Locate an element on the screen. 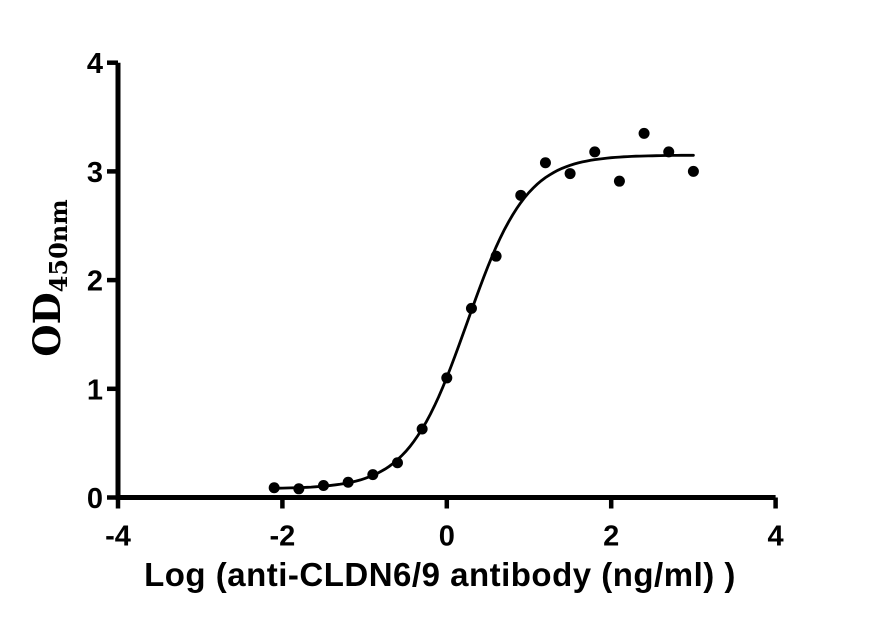 The width and height of the screenshot is (876, 633). x-tick-label: 4 is located at coordinates (776, 537).